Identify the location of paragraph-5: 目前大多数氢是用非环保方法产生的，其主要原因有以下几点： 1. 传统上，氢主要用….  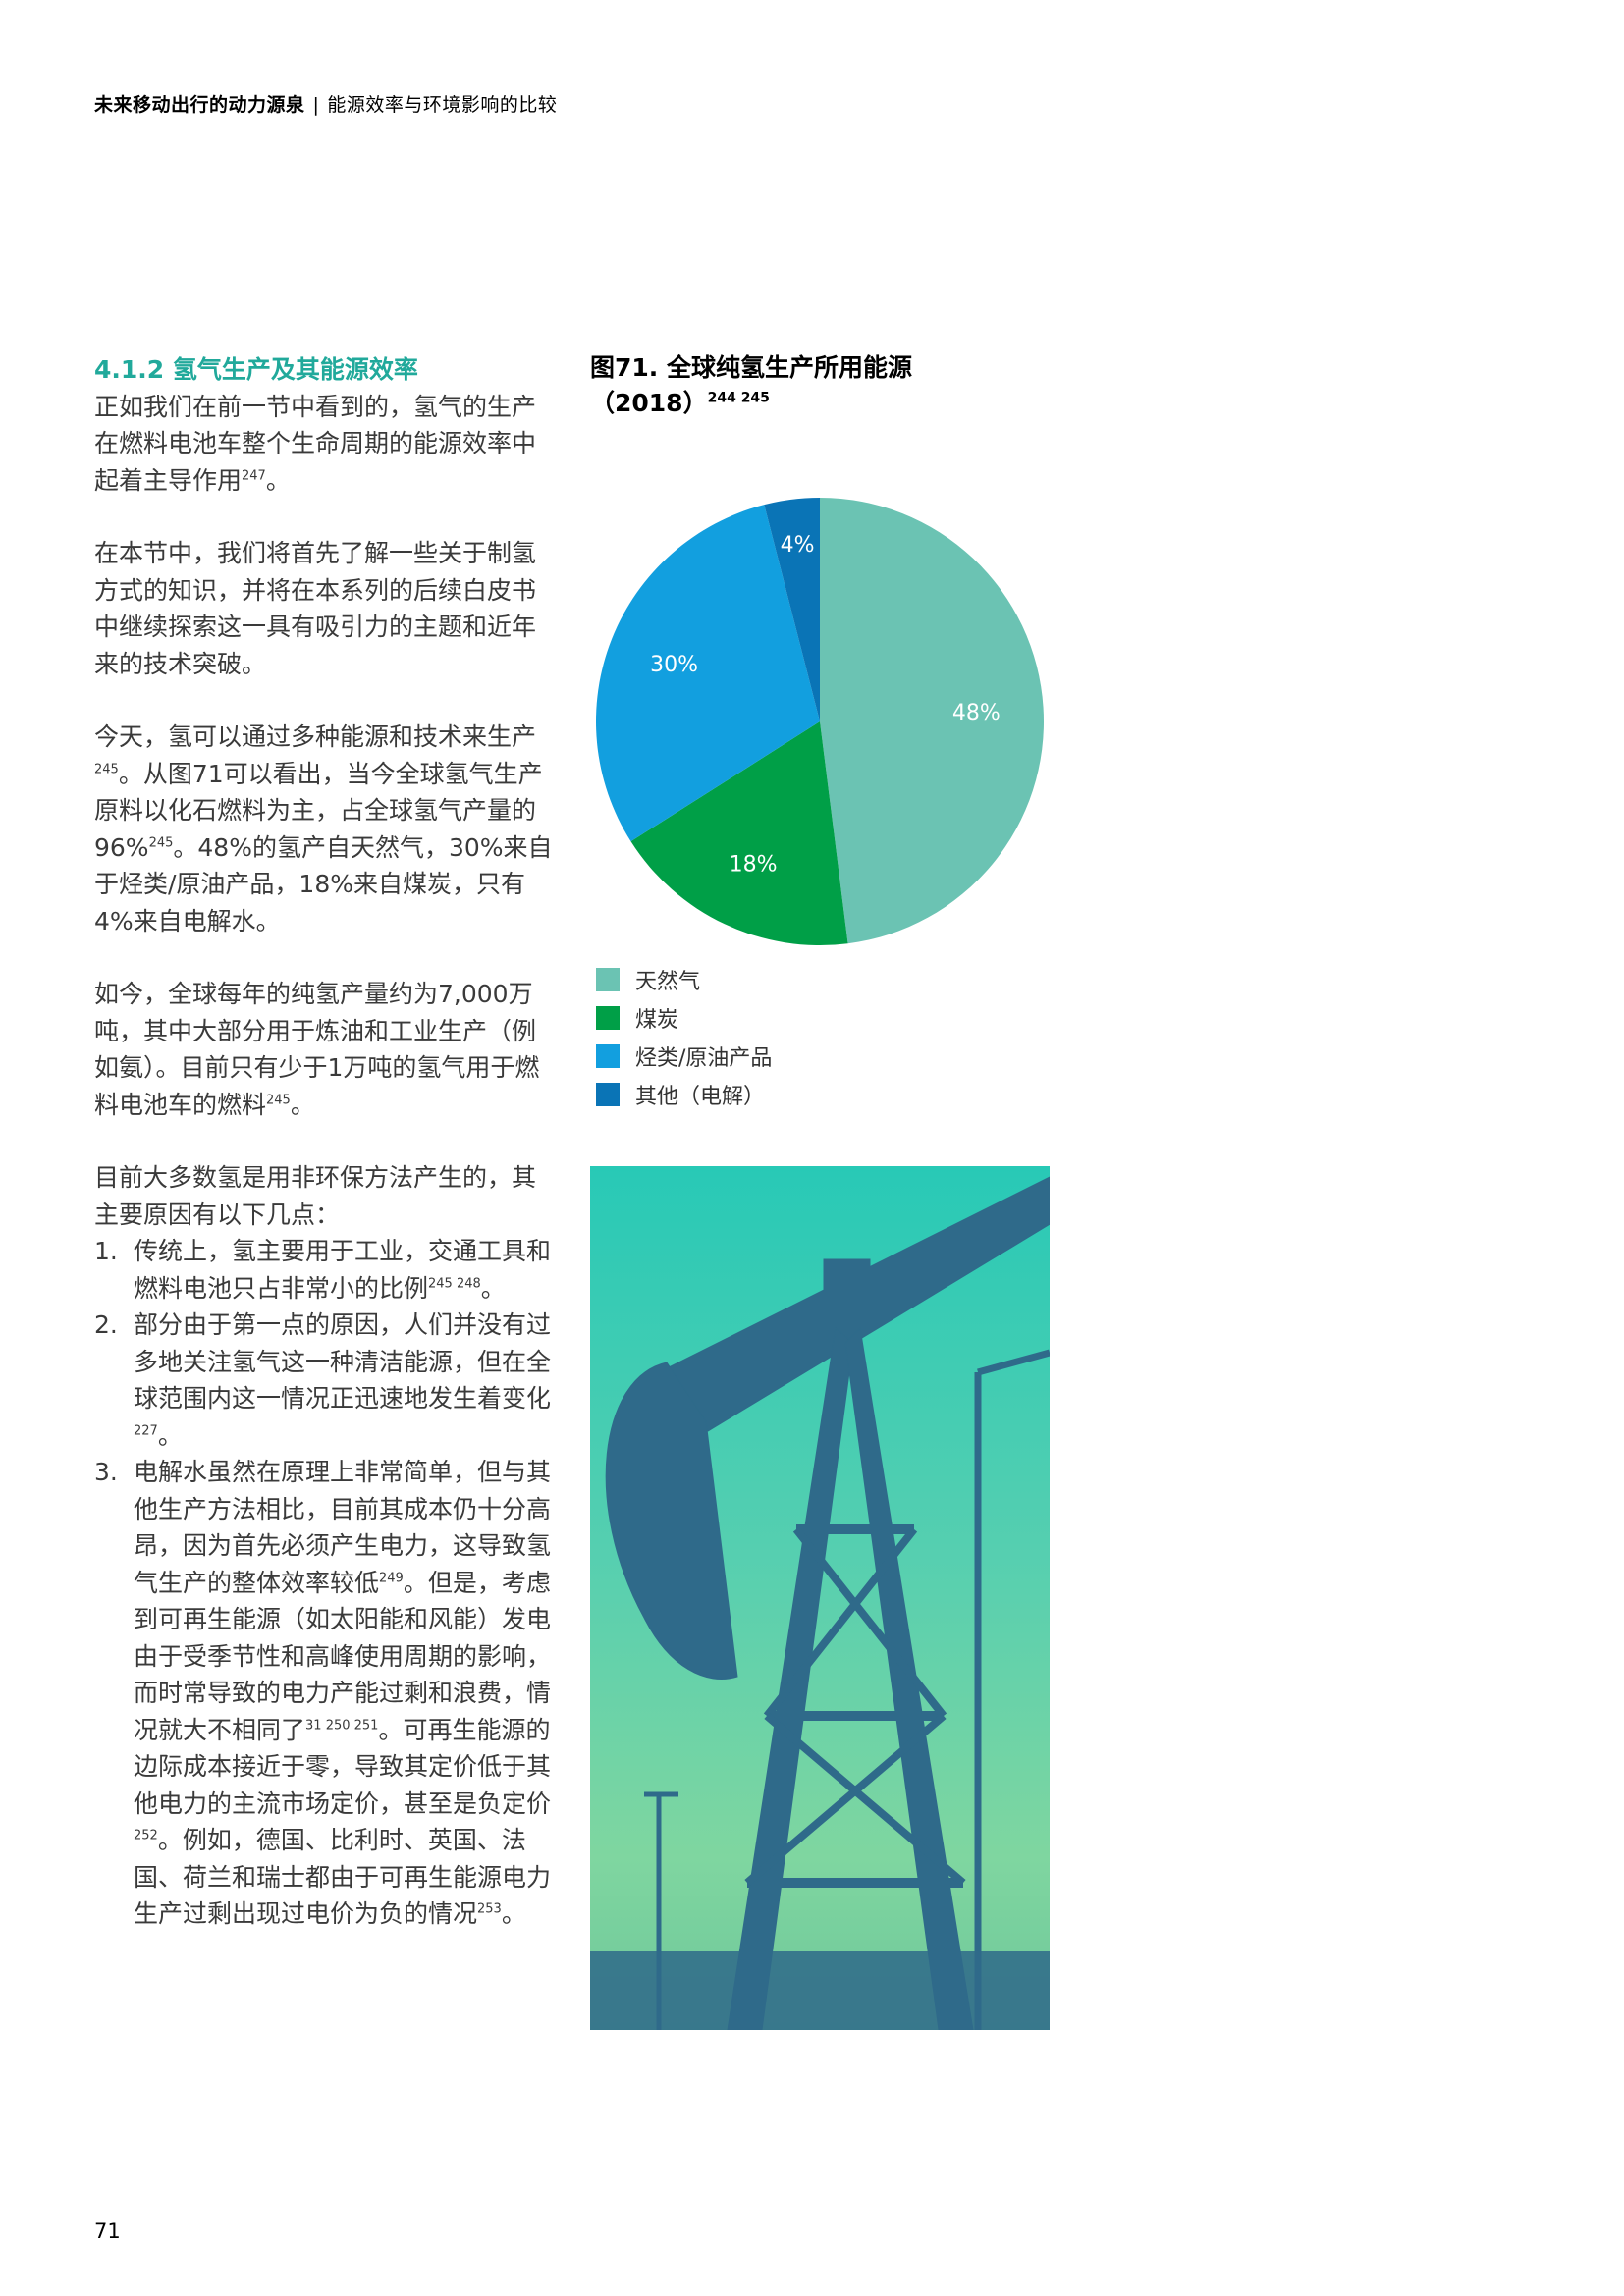
(325, 1546).